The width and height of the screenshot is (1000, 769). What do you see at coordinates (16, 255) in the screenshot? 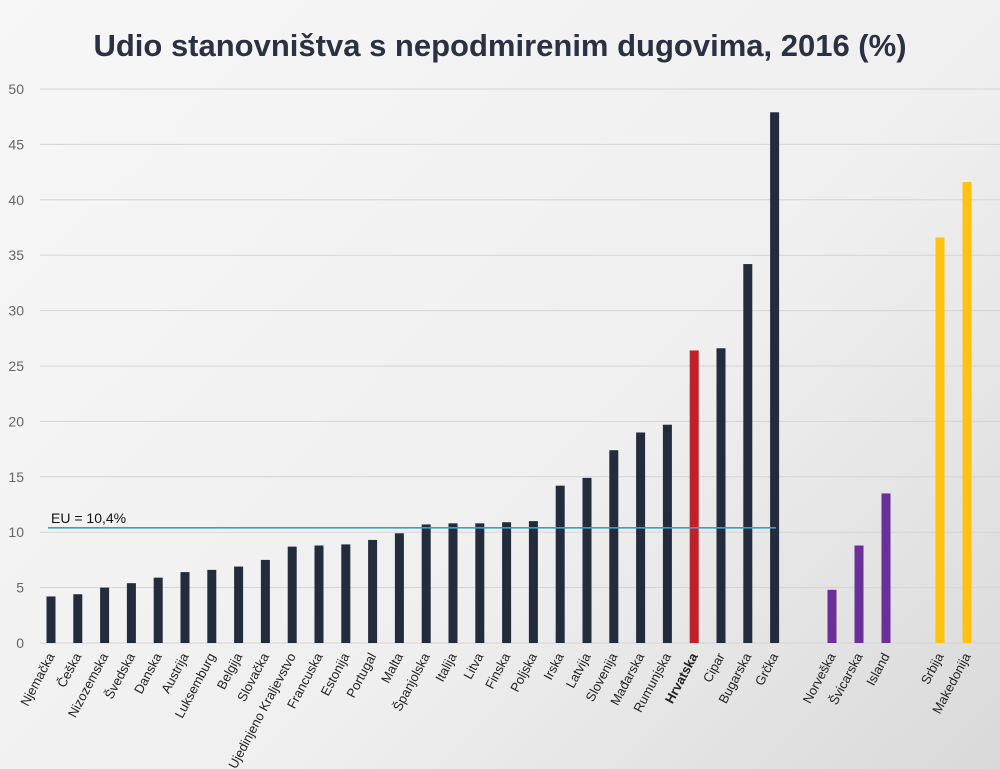
I see `y-tick-label: 35` at bounding box center [16, 255].